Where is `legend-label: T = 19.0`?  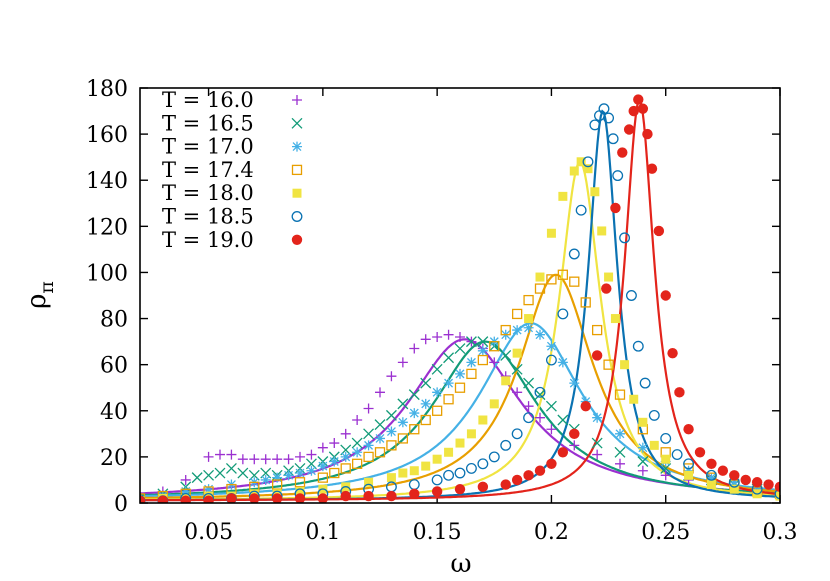
legend-label: T = 19.0 is located at coordinates (208, 240).